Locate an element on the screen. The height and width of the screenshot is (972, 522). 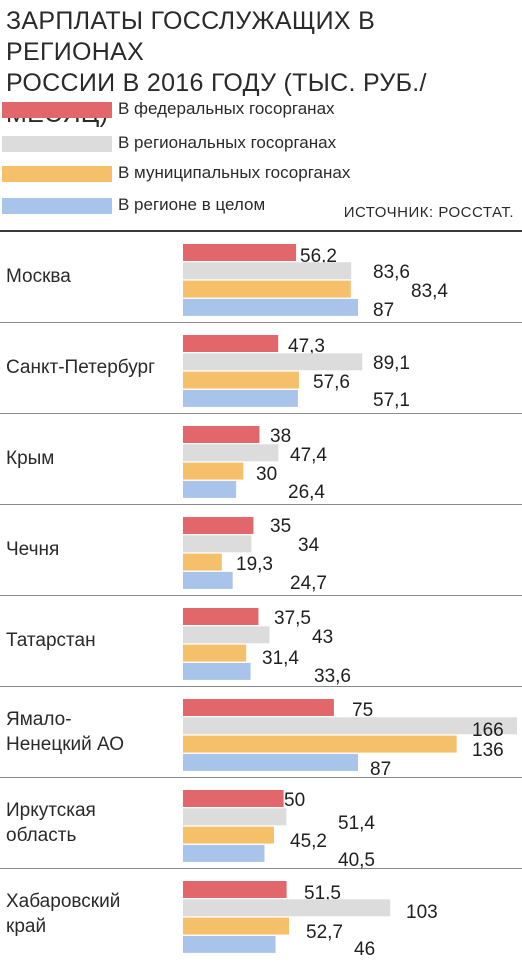
legend-label-region-total: В регионе в целом is located at coordinates (192, 204).